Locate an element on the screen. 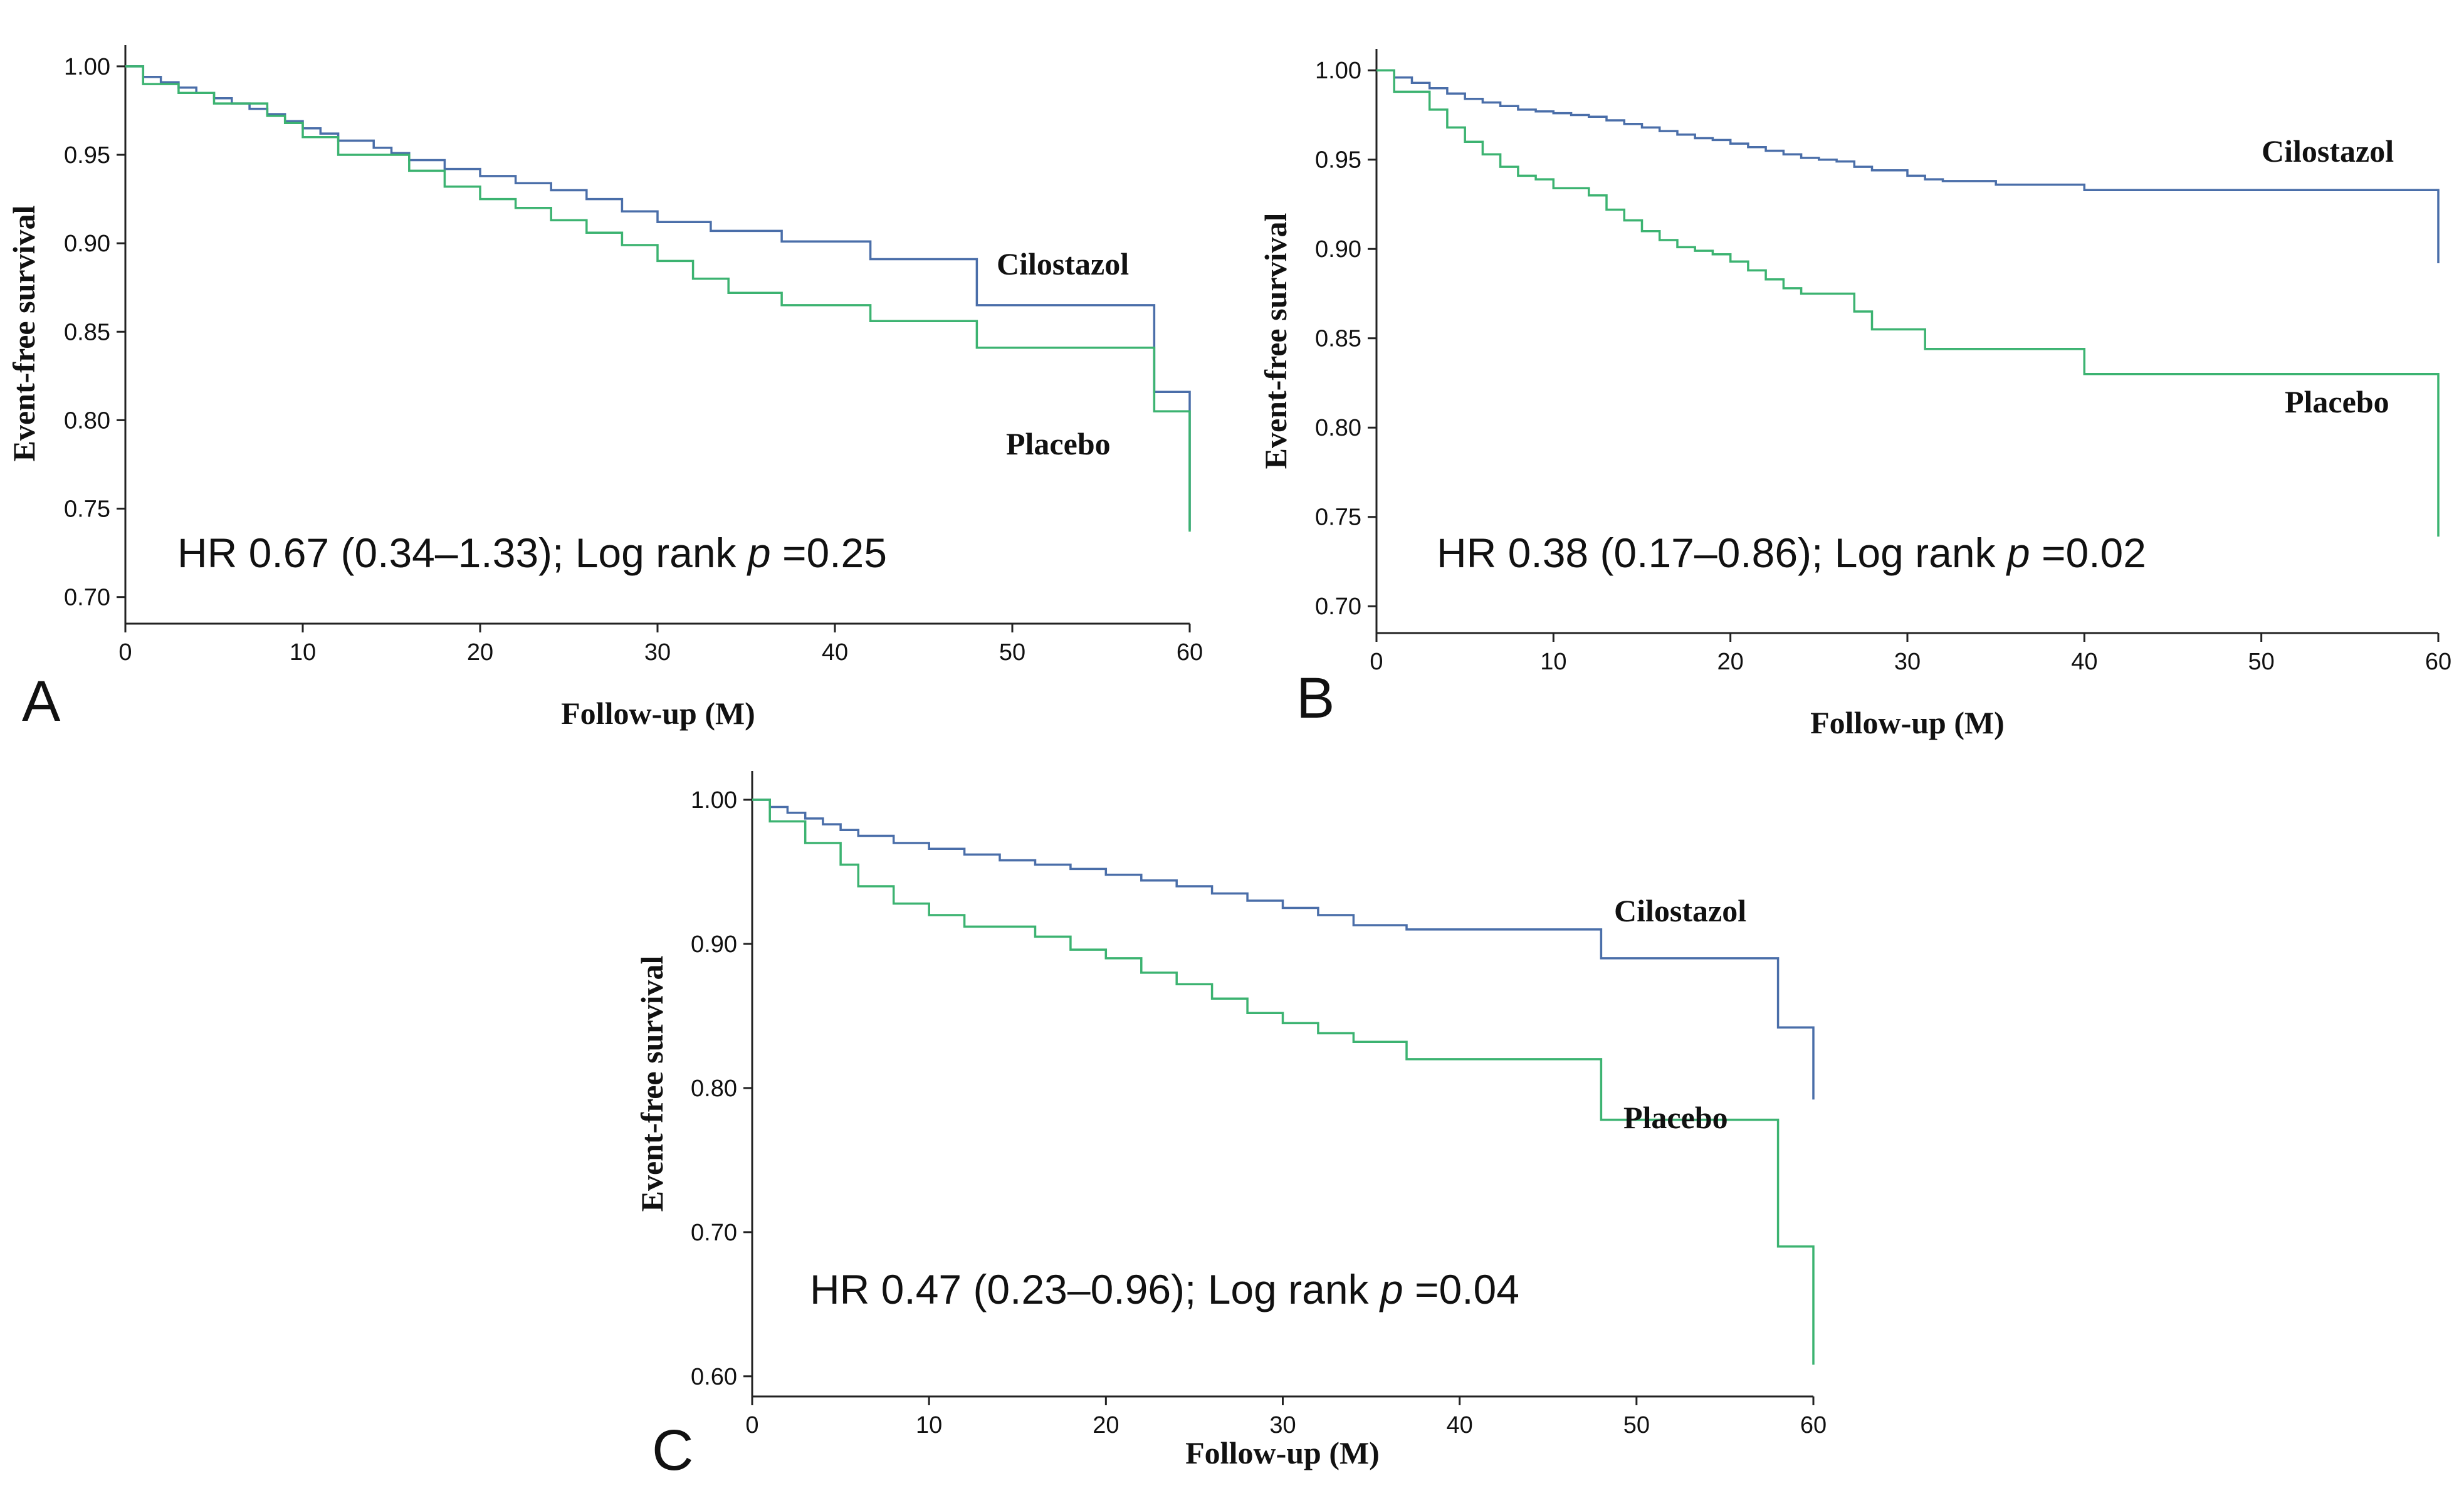 Image resolution: width=2464 pixels, height=1498 pixels. panel-letter: C is located at coordinates (672, 1450).